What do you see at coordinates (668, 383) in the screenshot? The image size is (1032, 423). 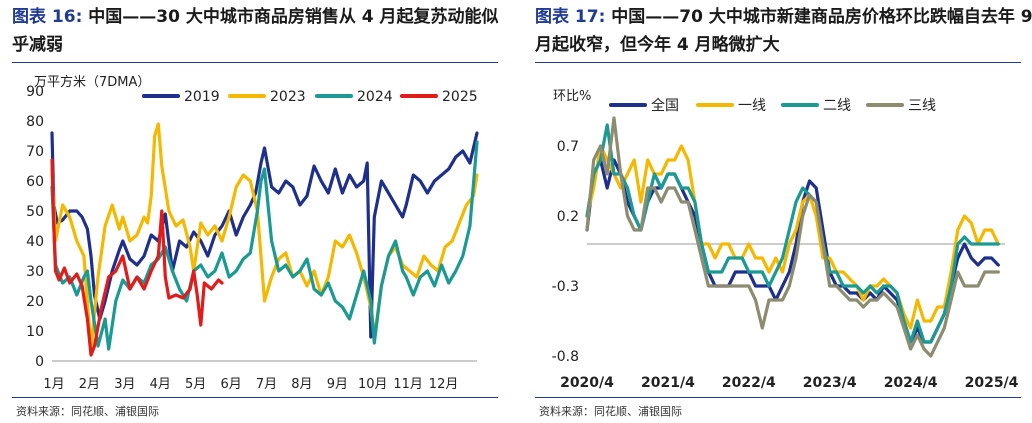 I see `x-tick-label: 2021/4` at bounding box center [668, 383].